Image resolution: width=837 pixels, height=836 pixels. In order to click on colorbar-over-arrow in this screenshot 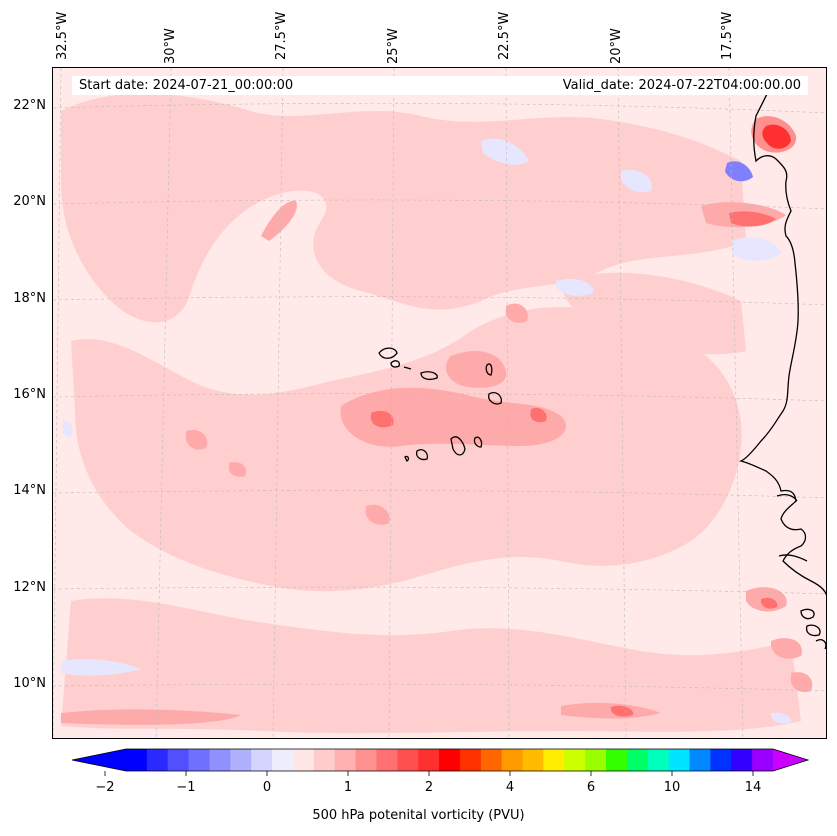, I will do `click(790, 760)`.